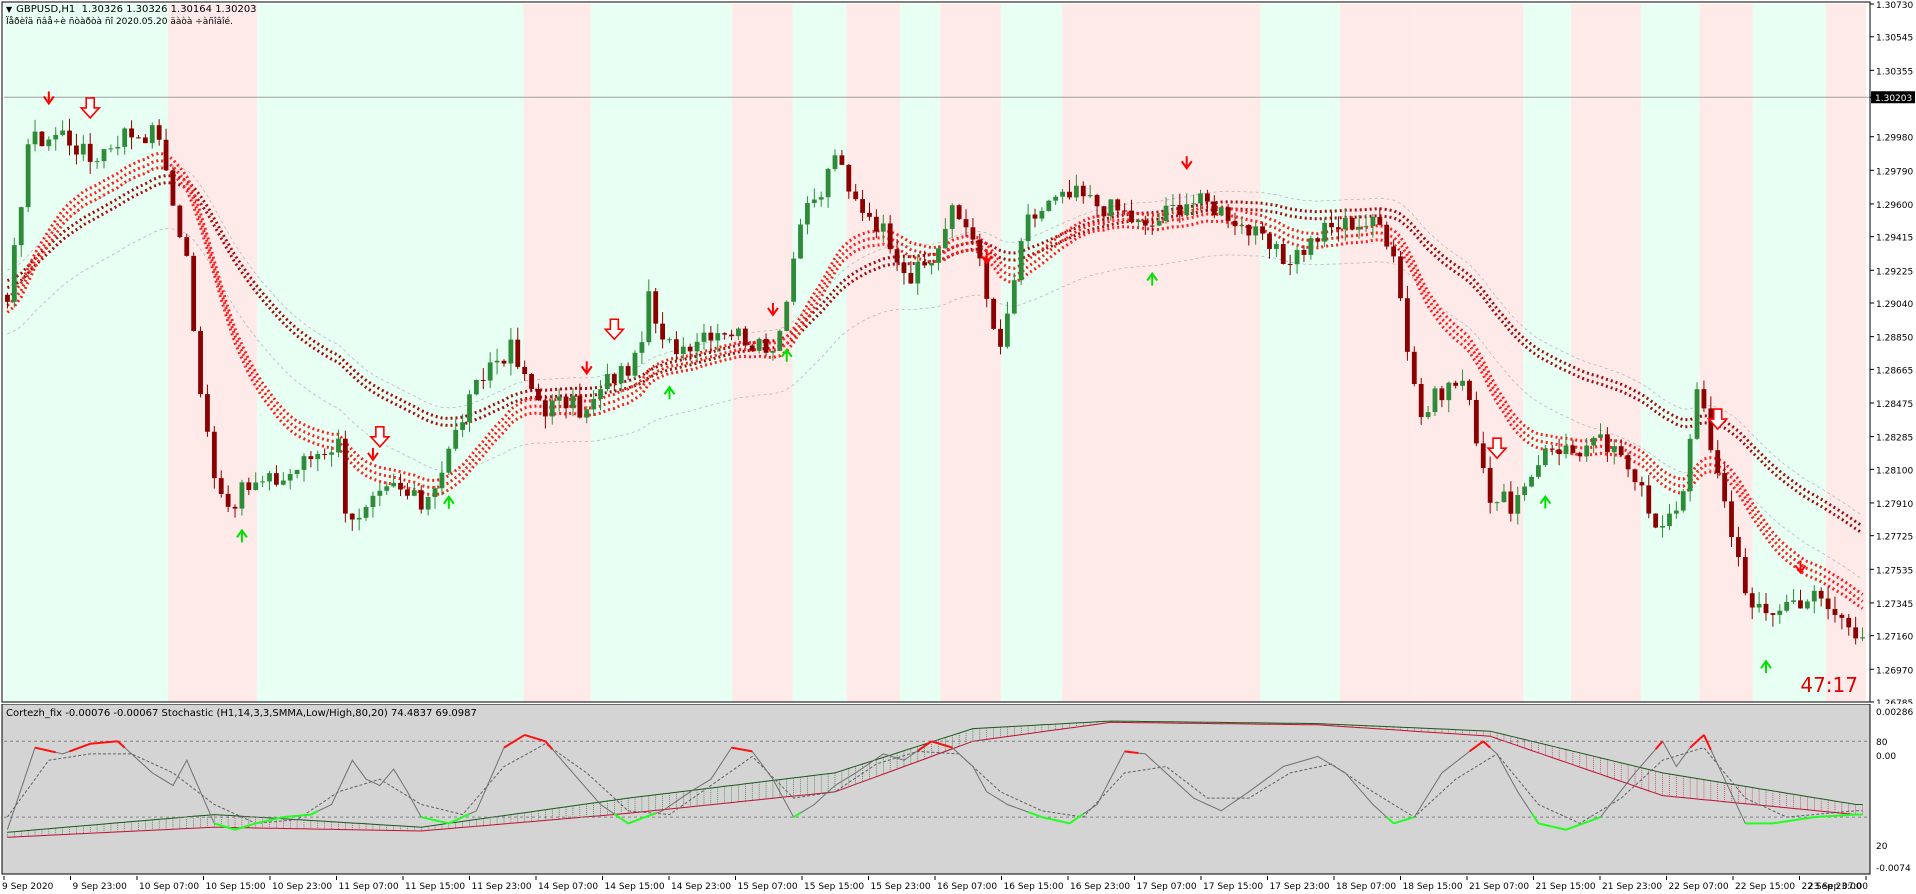 The width and height of the screenshot is (1916, 894). I want to click on time-tick-label: 23 Sep 07:00, so click(1838, 887).